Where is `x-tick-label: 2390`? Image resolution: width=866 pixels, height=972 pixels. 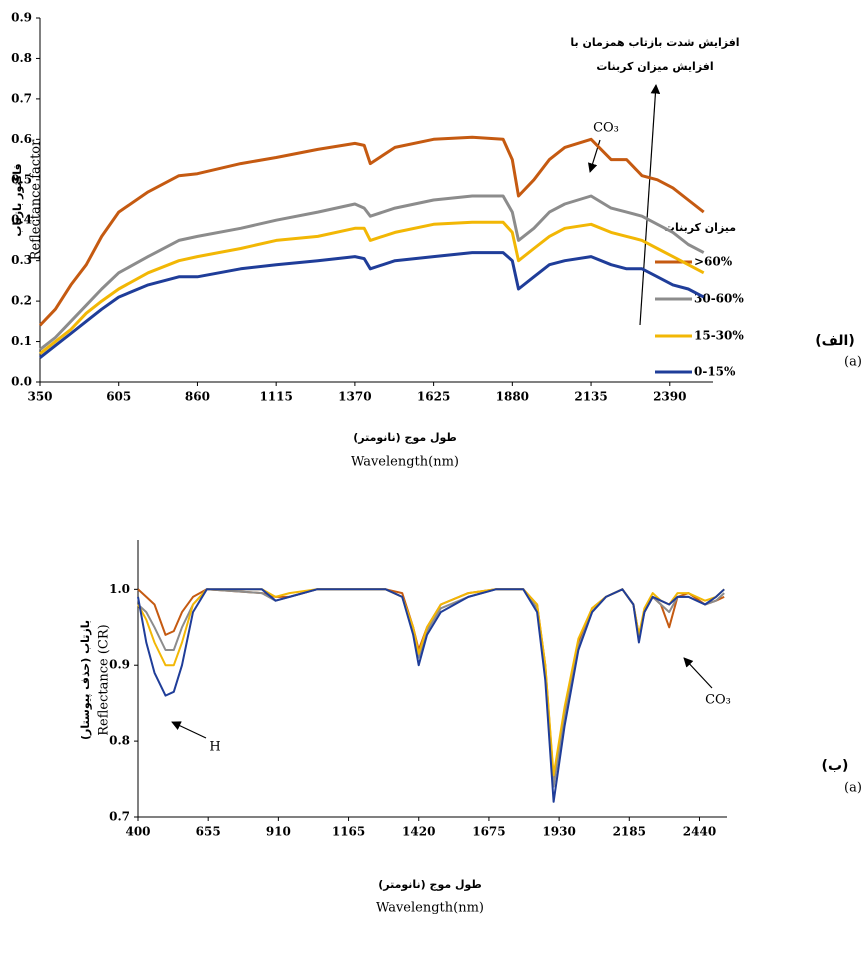
x-tick-label: 2390 is located at coordinates (669, 397).